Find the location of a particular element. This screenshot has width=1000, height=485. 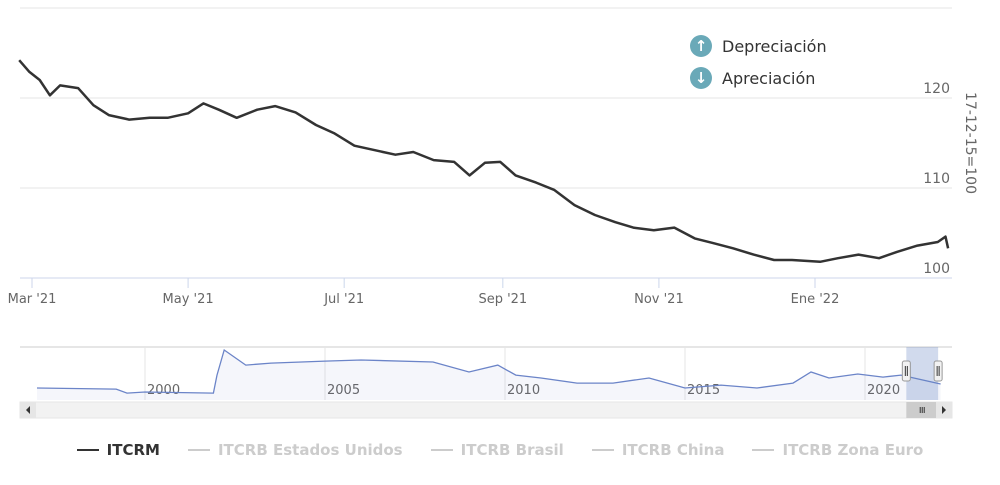

chevron-right-icon is located at coordinates (944, 410).